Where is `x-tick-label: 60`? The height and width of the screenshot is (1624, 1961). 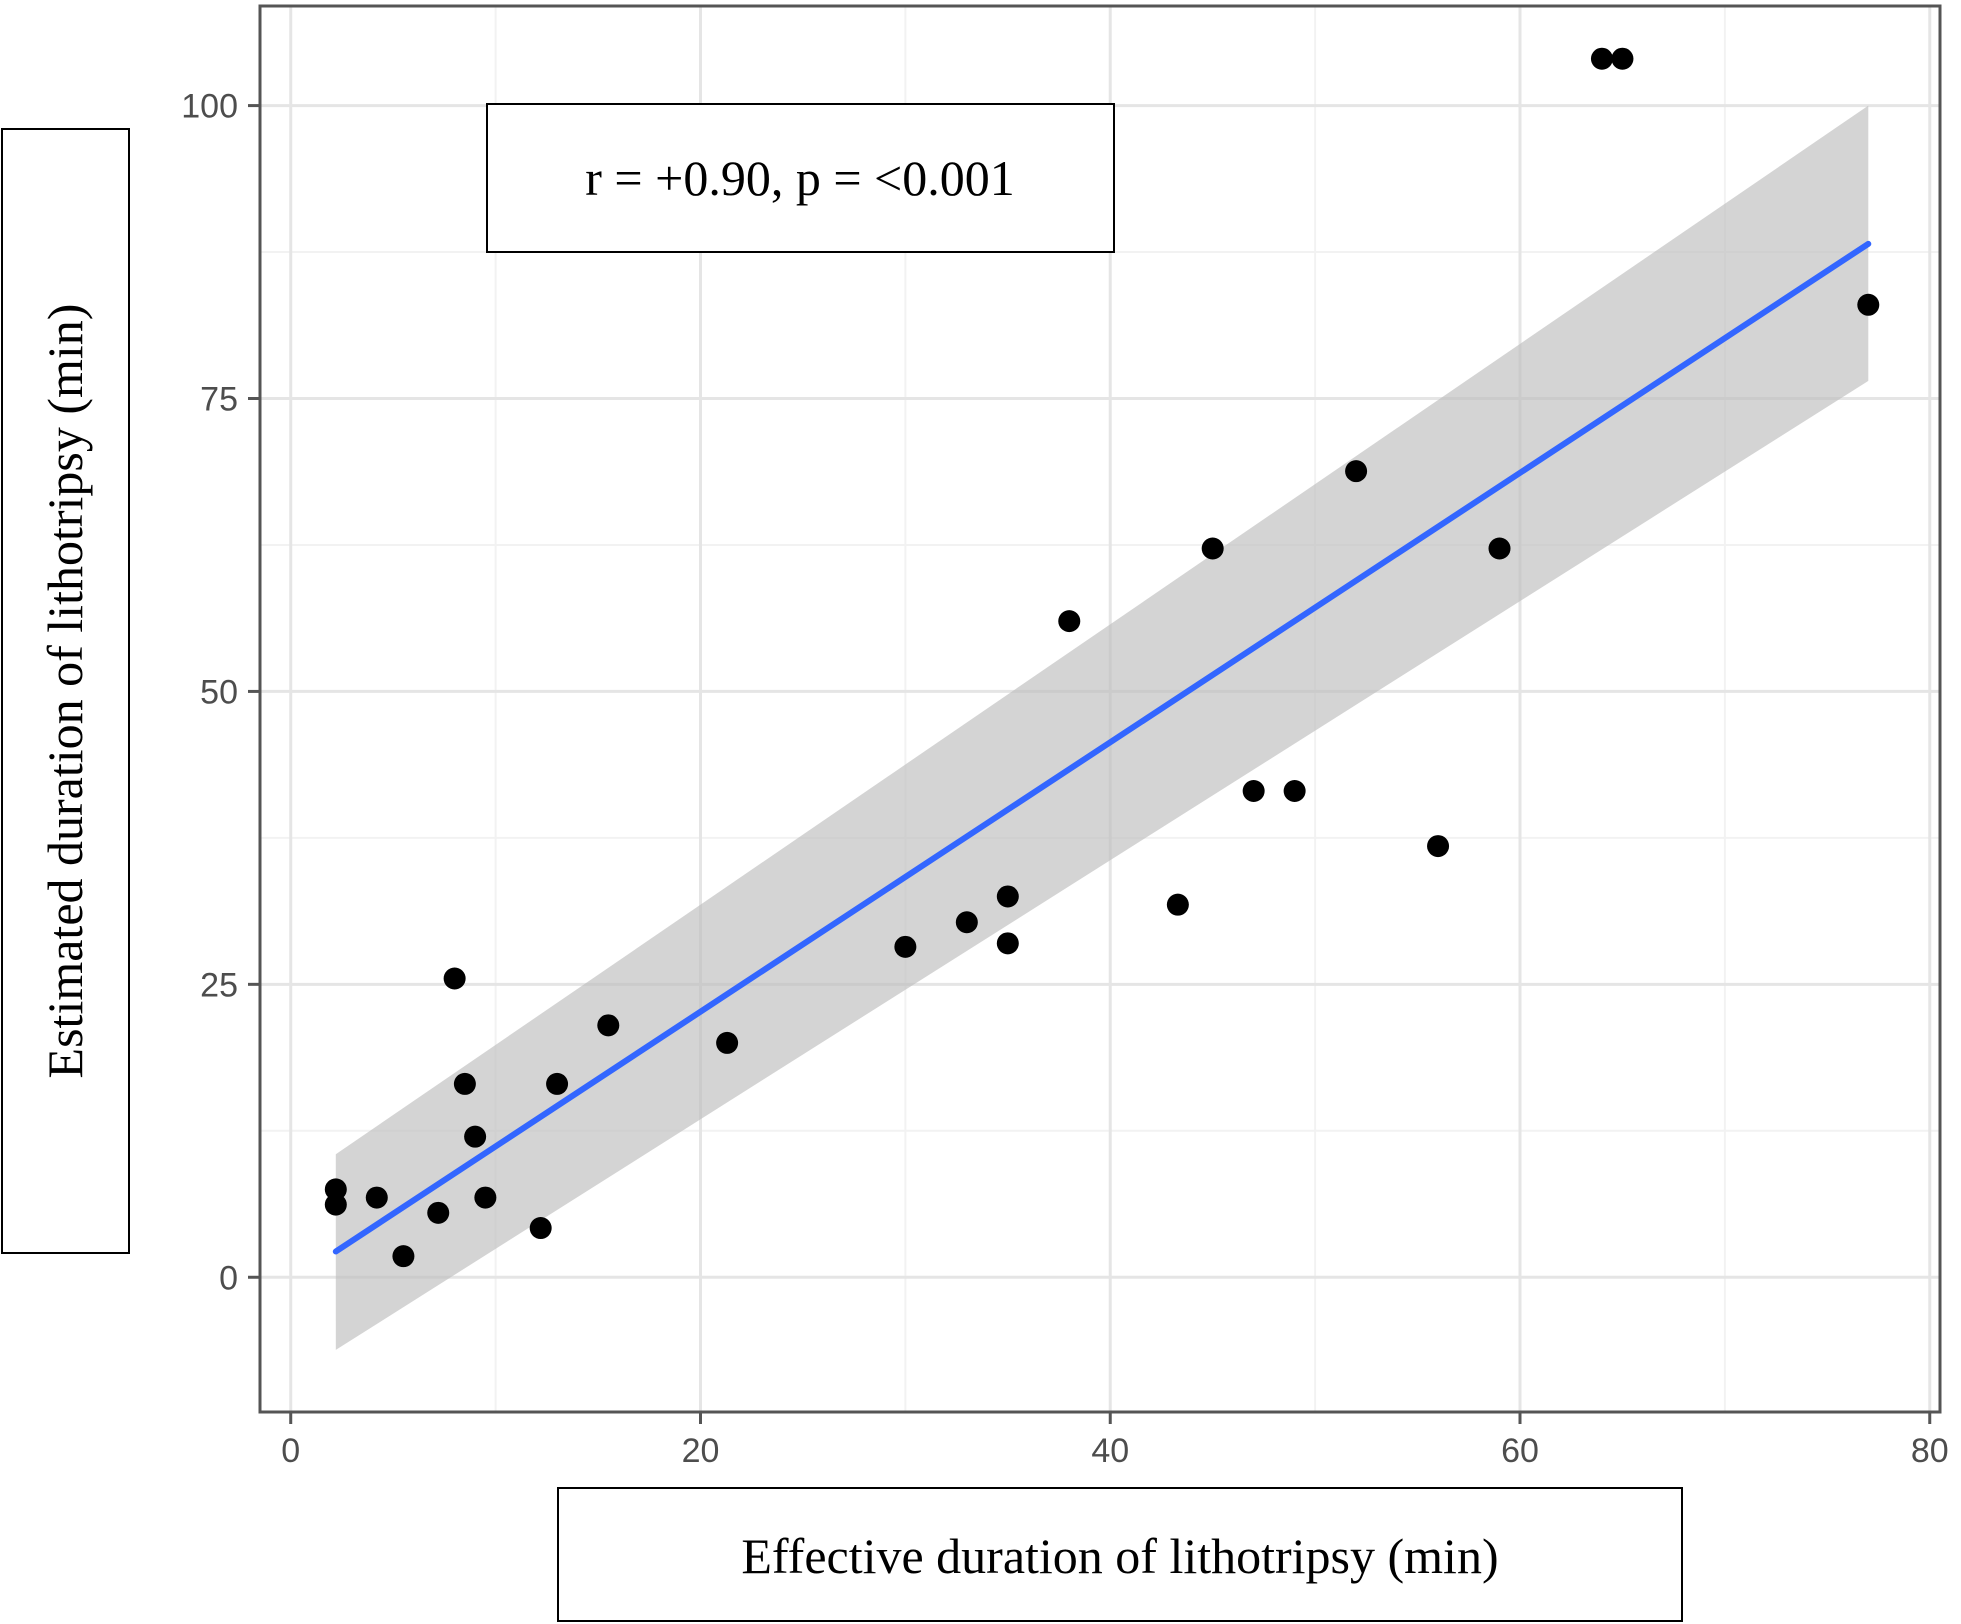
x-tick-label: 60 is located at coordinates (1520, 1451).